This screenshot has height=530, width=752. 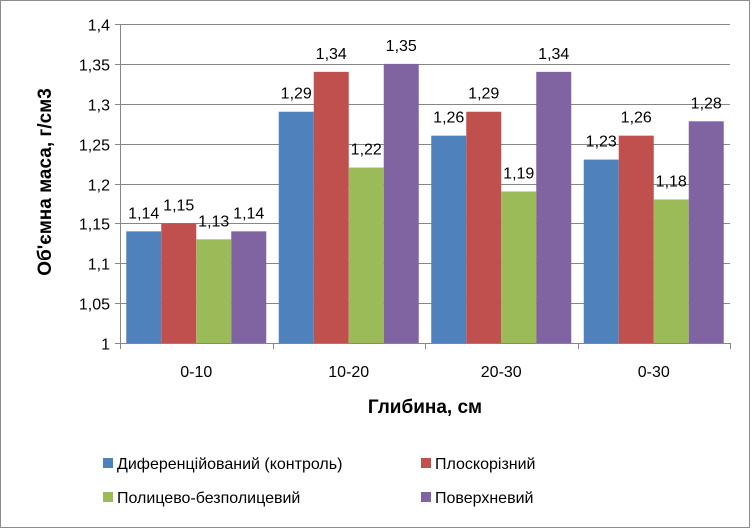 I want to click on data-label: 1,18, so click(x=671, y=181).